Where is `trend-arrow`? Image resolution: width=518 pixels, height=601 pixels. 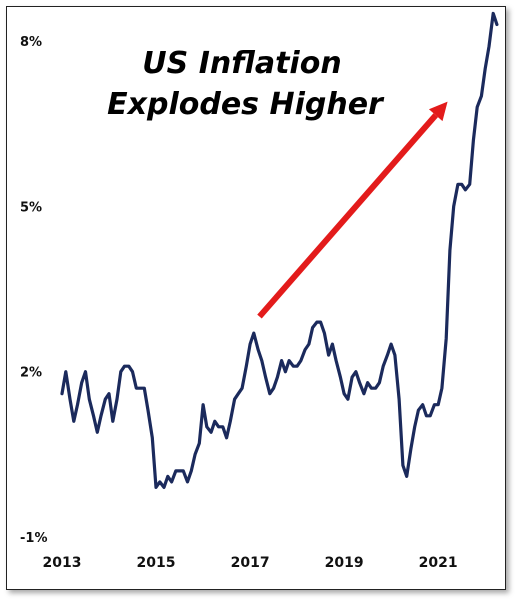 trend-arrow is located at coordinates (352, 210).